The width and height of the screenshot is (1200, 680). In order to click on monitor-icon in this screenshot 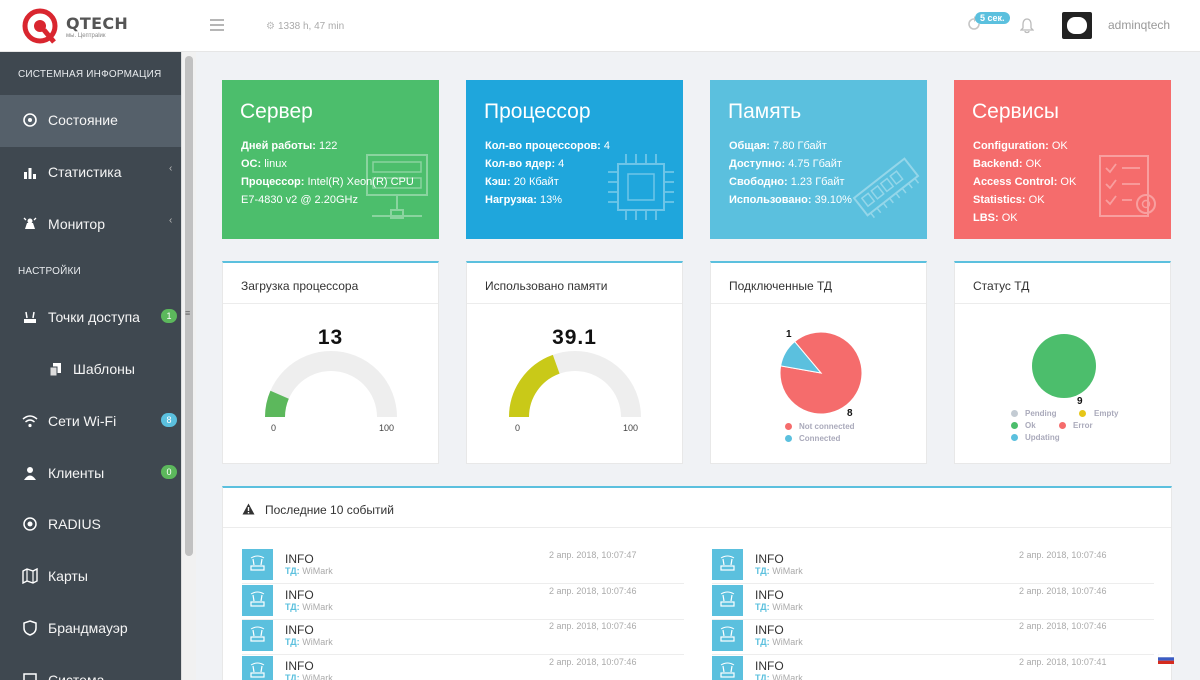, I will do `click(30, 223)`.